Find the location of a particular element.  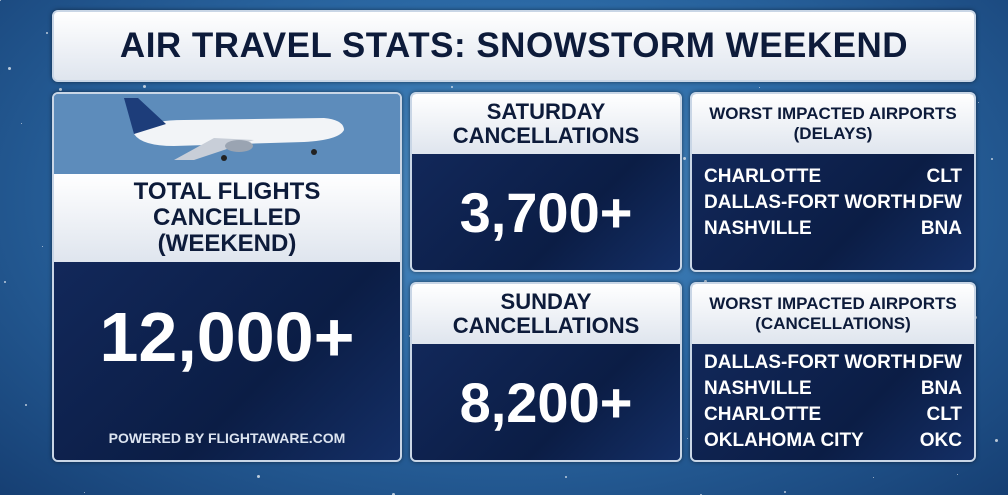

label-line: (CANCELLATIONS) is located at coordinates (833, 323).